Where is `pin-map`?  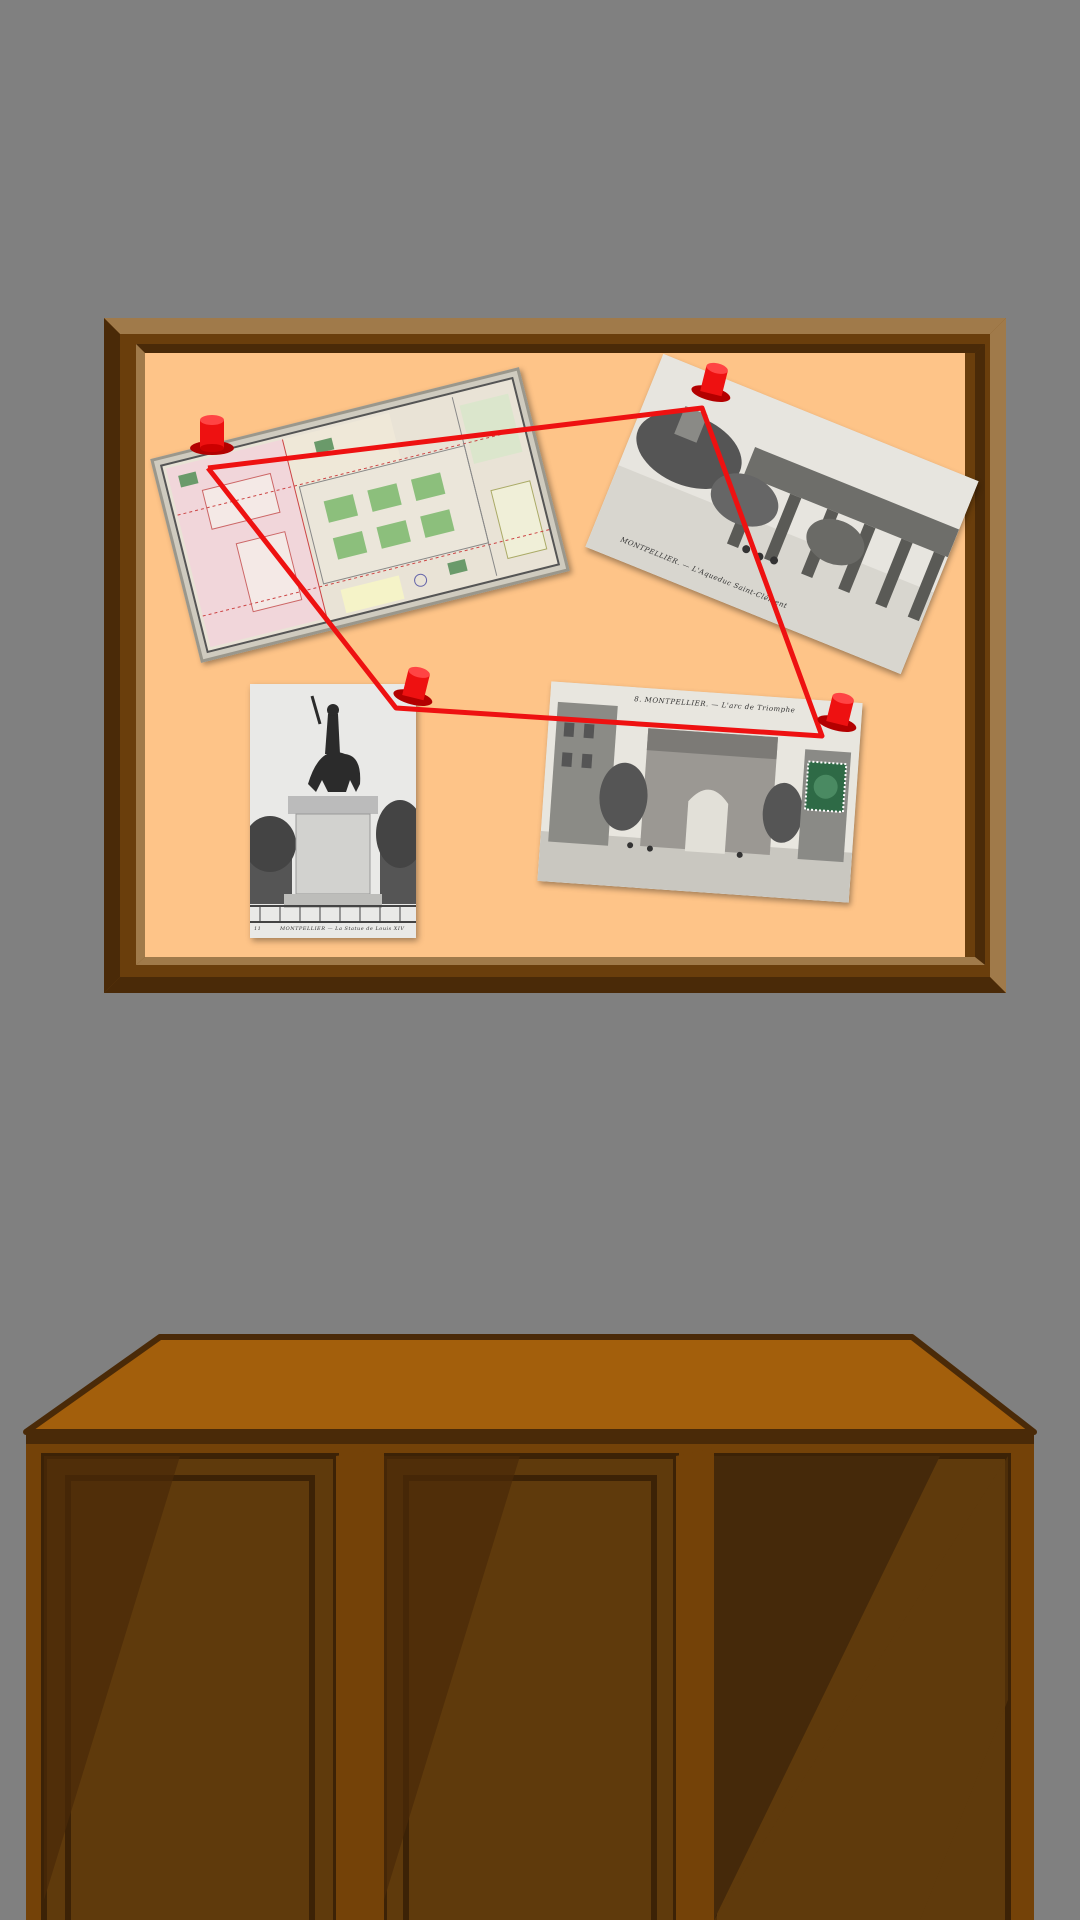 pin-map is located at coordinates (212, 435).